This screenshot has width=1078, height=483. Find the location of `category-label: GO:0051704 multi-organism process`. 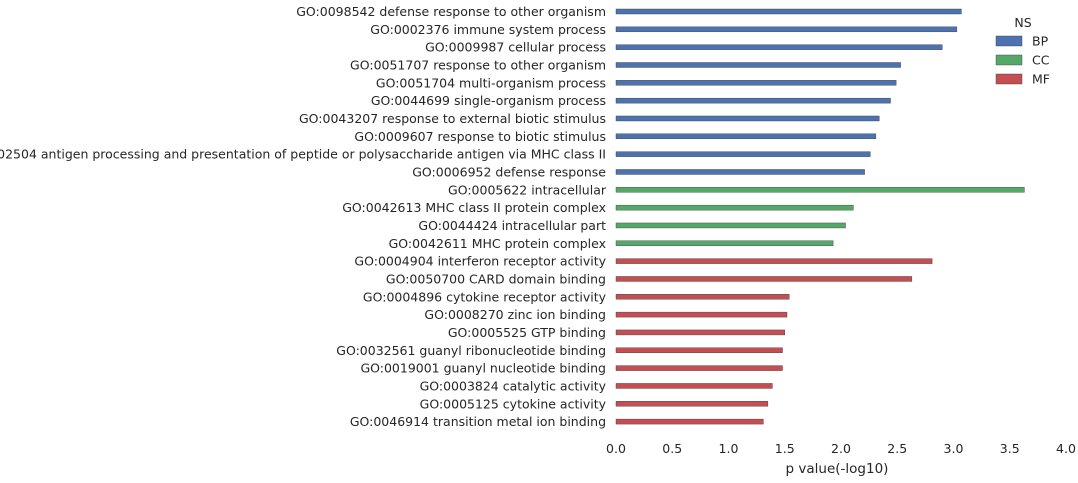

category-label: GO:0051704 multi-organism process is located at coordinates (491, 82).